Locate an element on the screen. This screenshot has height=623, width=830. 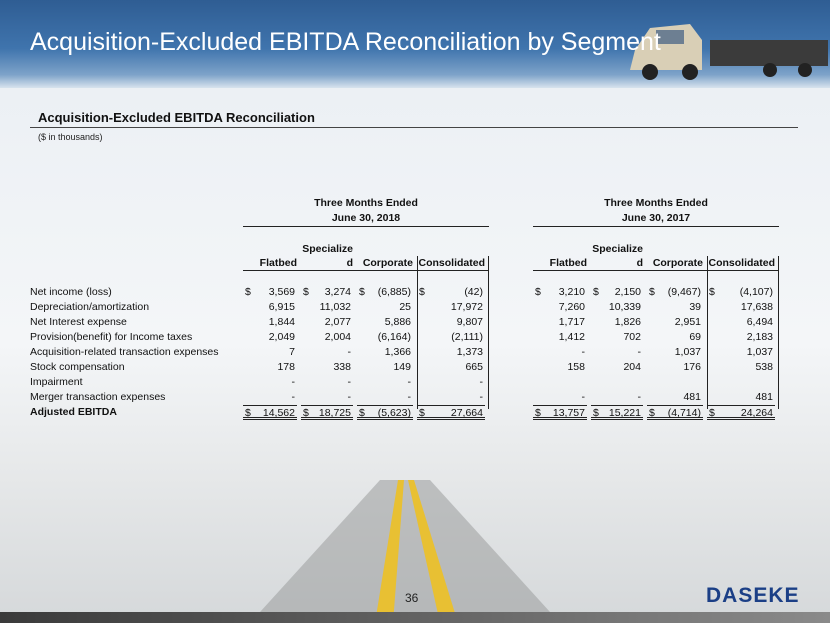
value: 3,210 is located at coordinates (571, 292).